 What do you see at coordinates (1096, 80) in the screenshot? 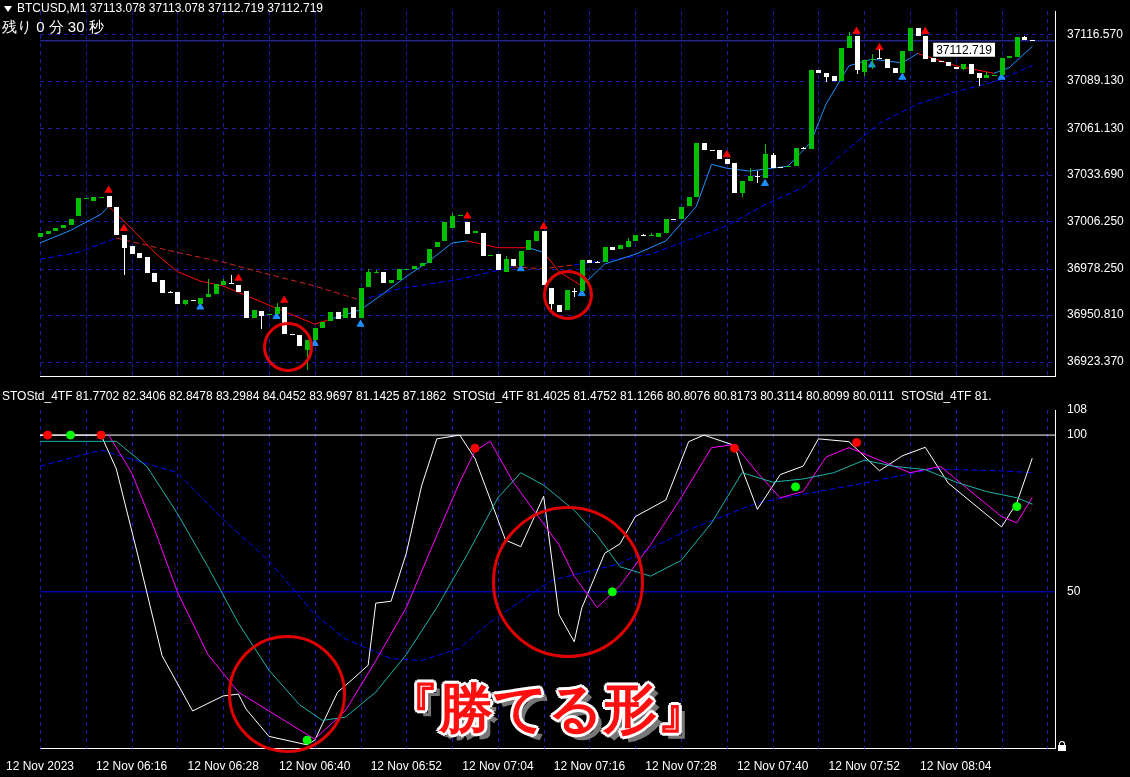
I see `y-tick-label: 37089.130` at bounding box center [1096, 80].